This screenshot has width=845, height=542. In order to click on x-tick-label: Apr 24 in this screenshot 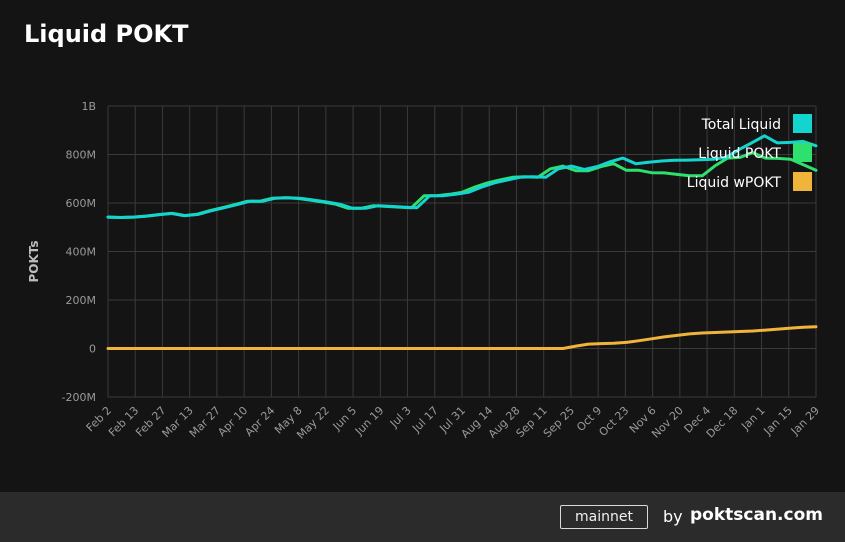, I will do `click(259, 421)`.